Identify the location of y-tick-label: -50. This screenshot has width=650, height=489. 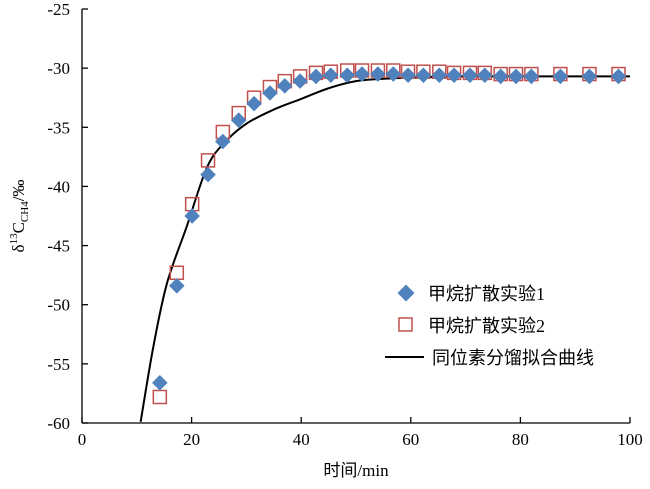
(58, 305).